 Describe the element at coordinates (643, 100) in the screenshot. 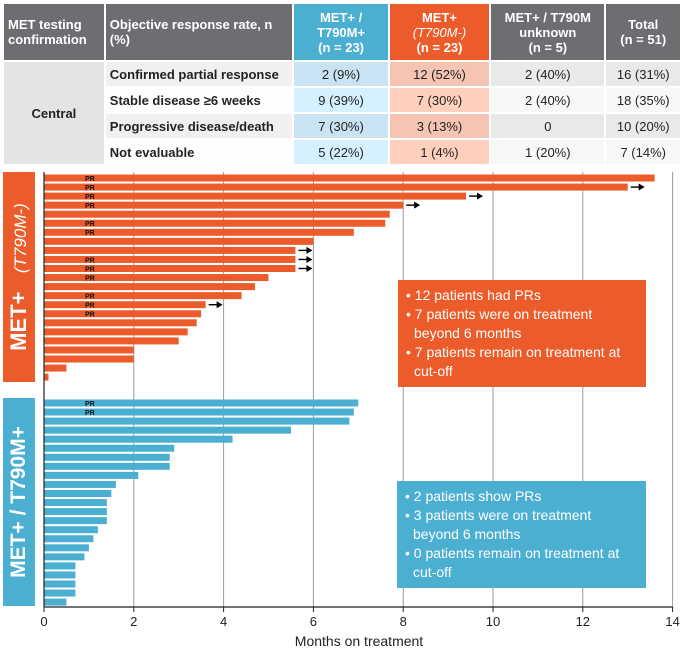

I see `cell-d: 18 (35%)` at that location.